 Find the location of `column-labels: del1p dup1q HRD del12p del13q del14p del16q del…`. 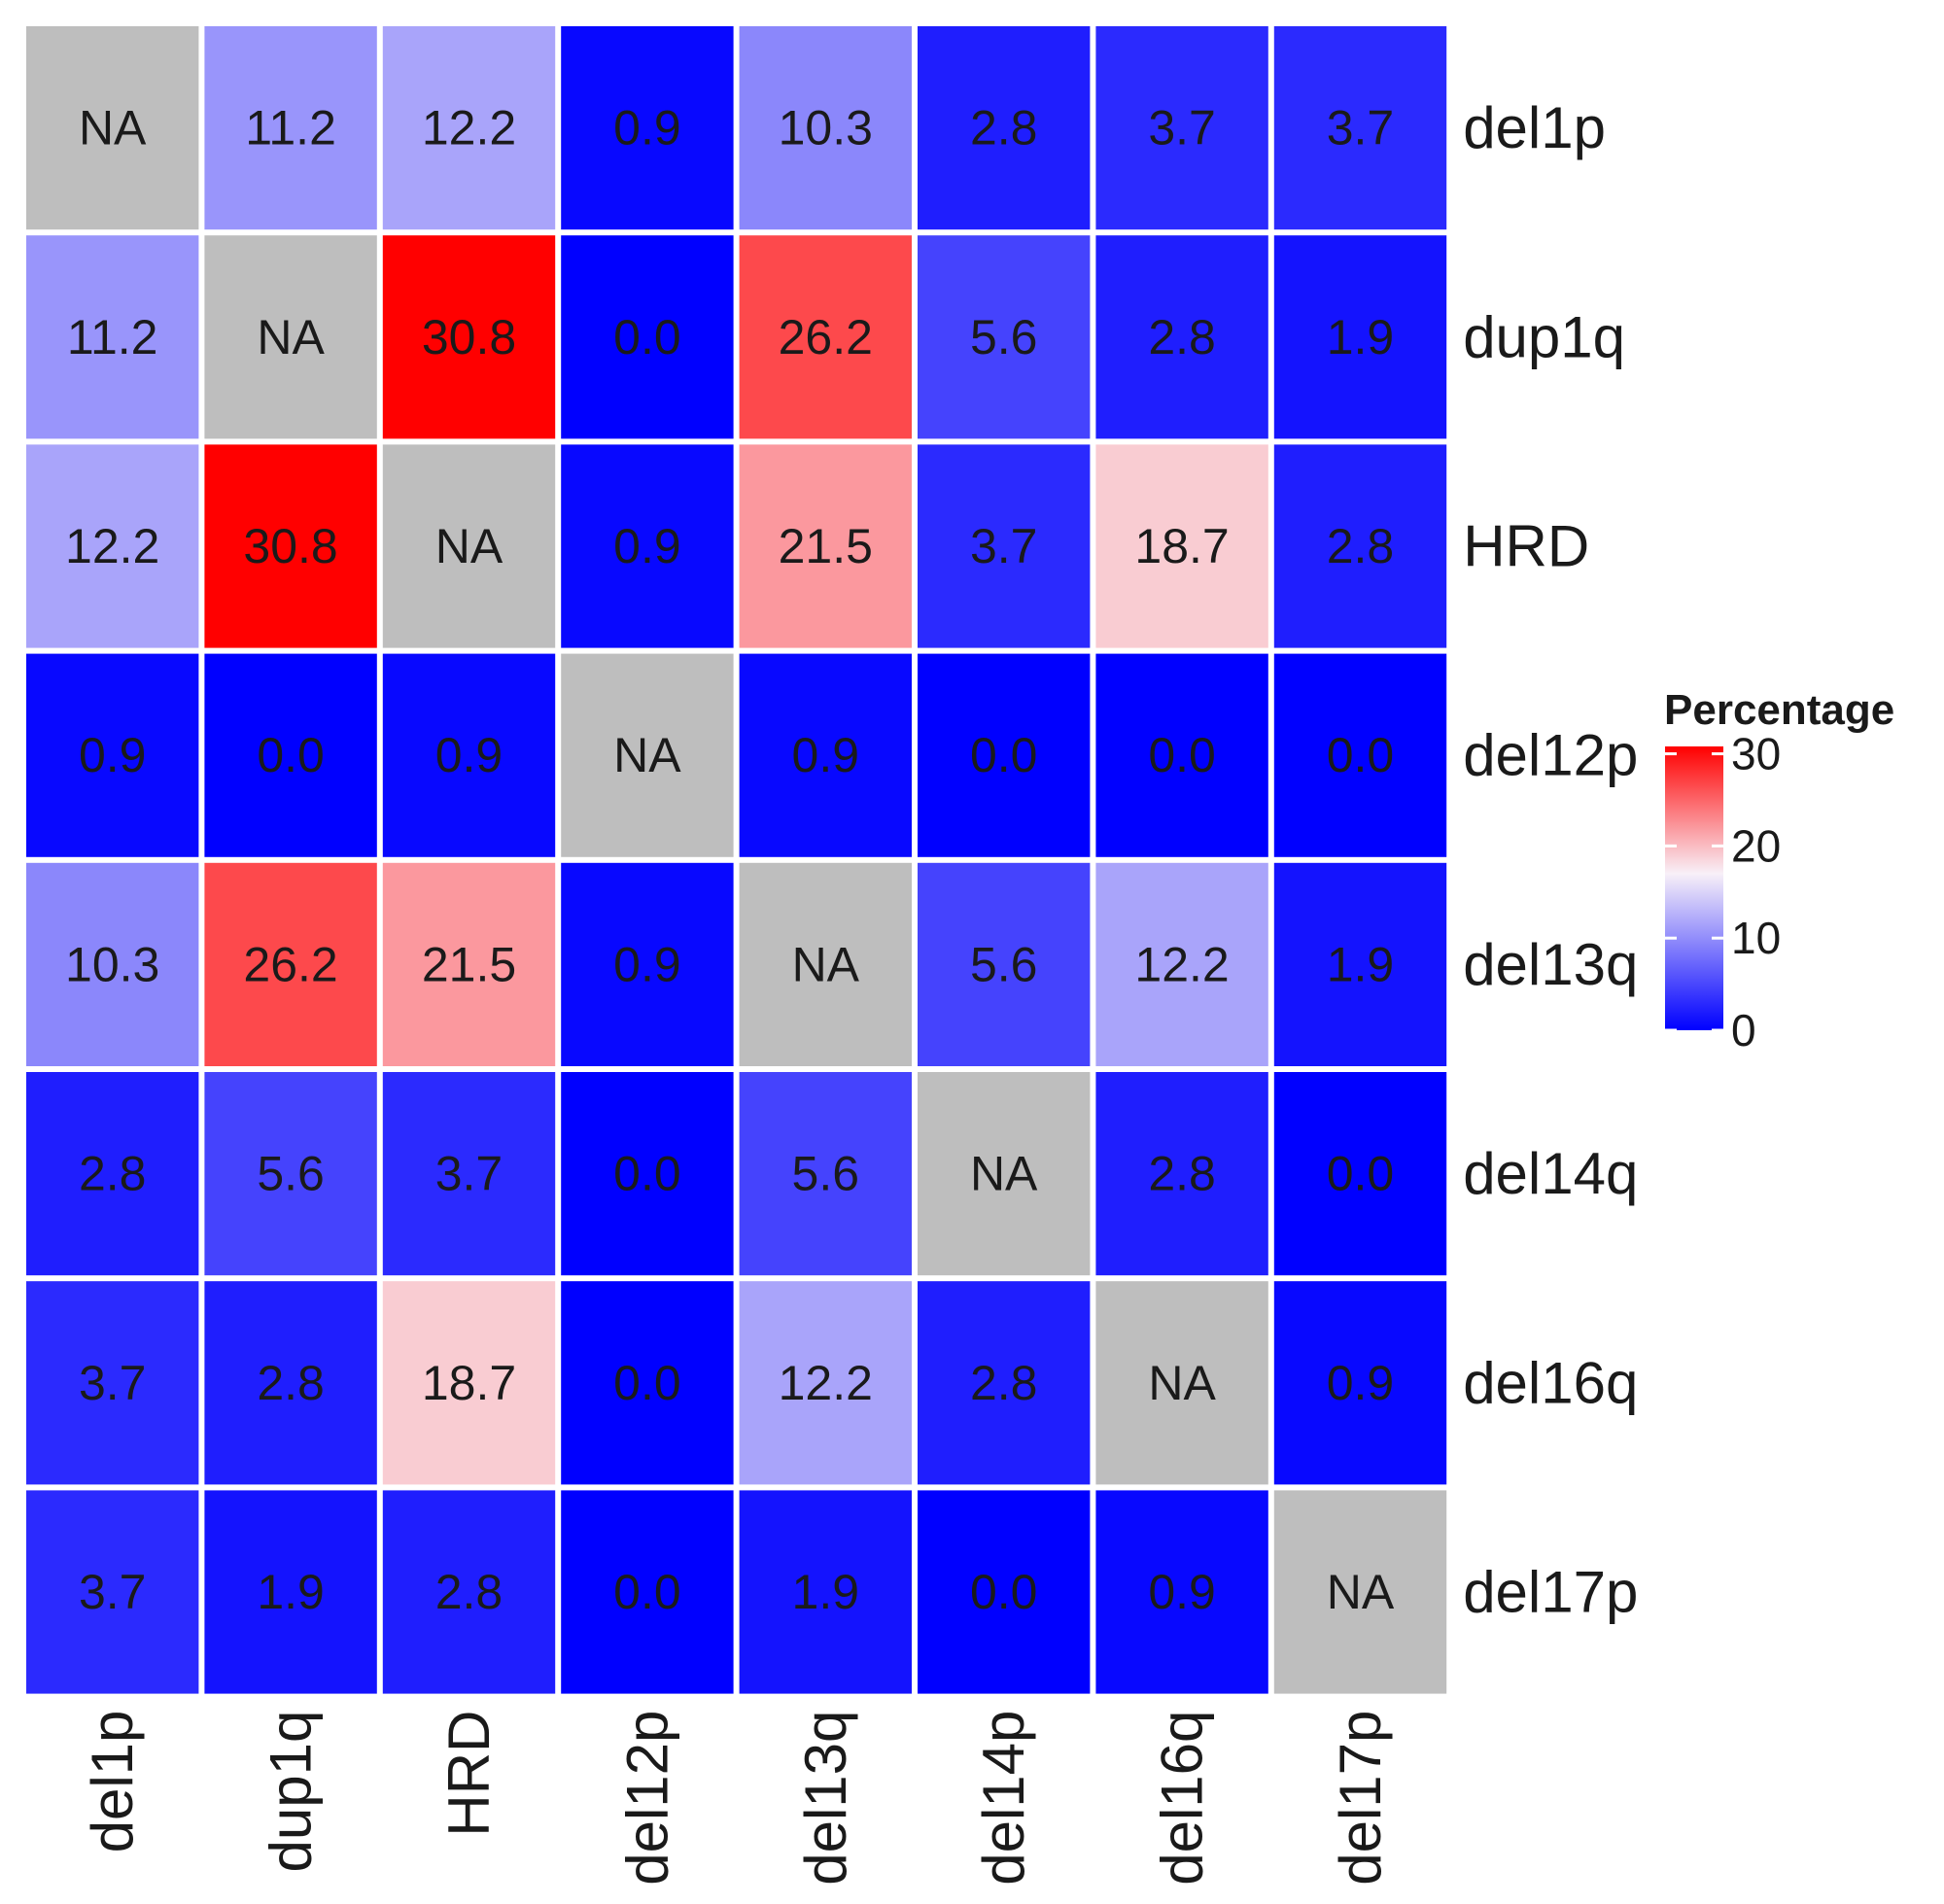

column-labels: del1p dup1q HRD del12p del13q del14p del16q del… is located at coordinates (736, 1798).